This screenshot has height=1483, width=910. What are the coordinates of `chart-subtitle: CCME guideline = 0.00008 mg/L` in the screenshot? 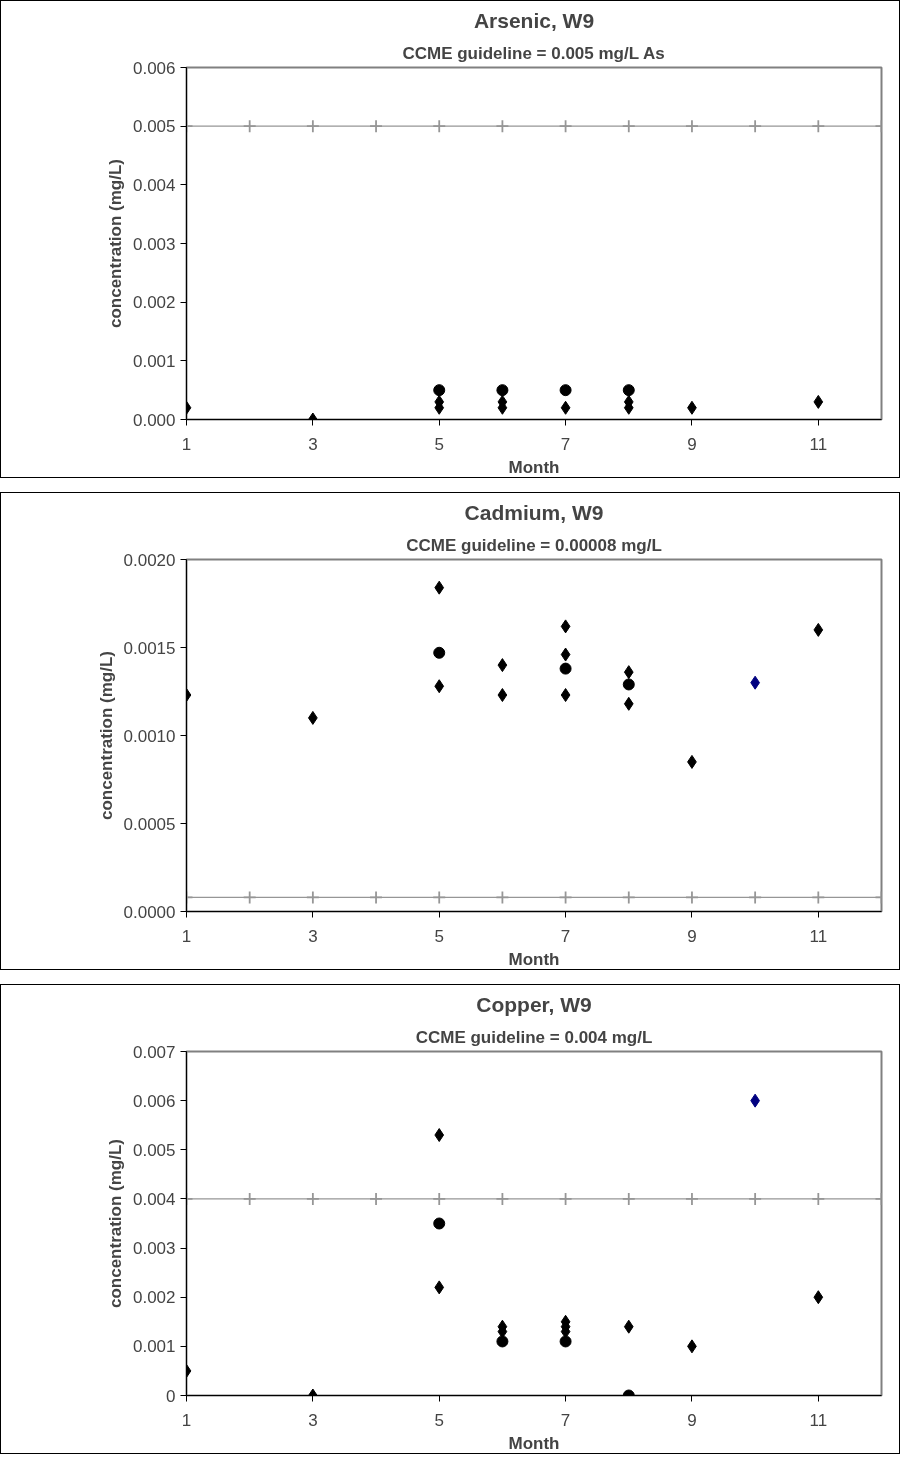 It's located at (534, 545).